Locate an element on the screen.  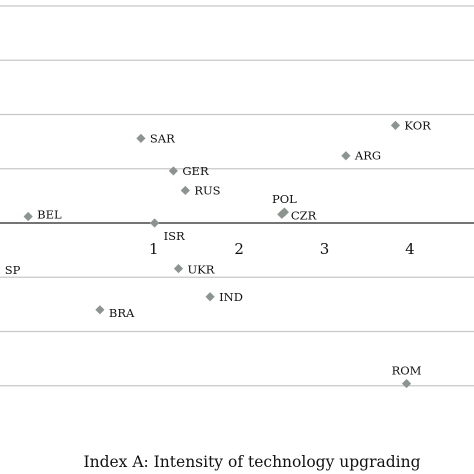
data-point-rom is located at coordinates (406, 383).